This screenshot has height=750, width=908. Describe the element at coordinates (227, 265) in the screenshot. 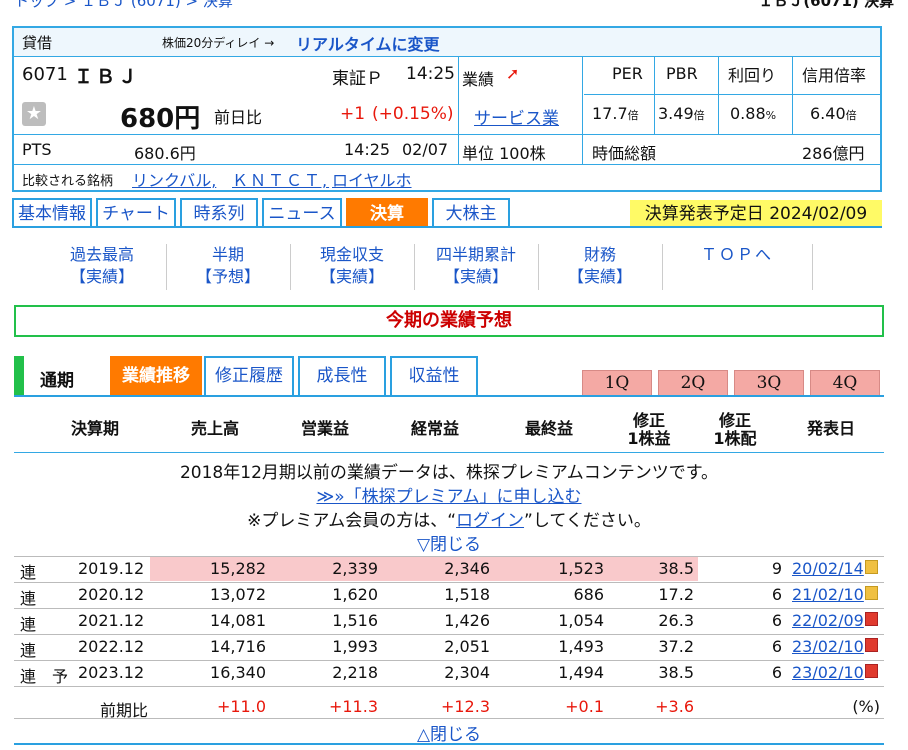

I see `sub-link-half-year: 半期 【予想】` at that location.